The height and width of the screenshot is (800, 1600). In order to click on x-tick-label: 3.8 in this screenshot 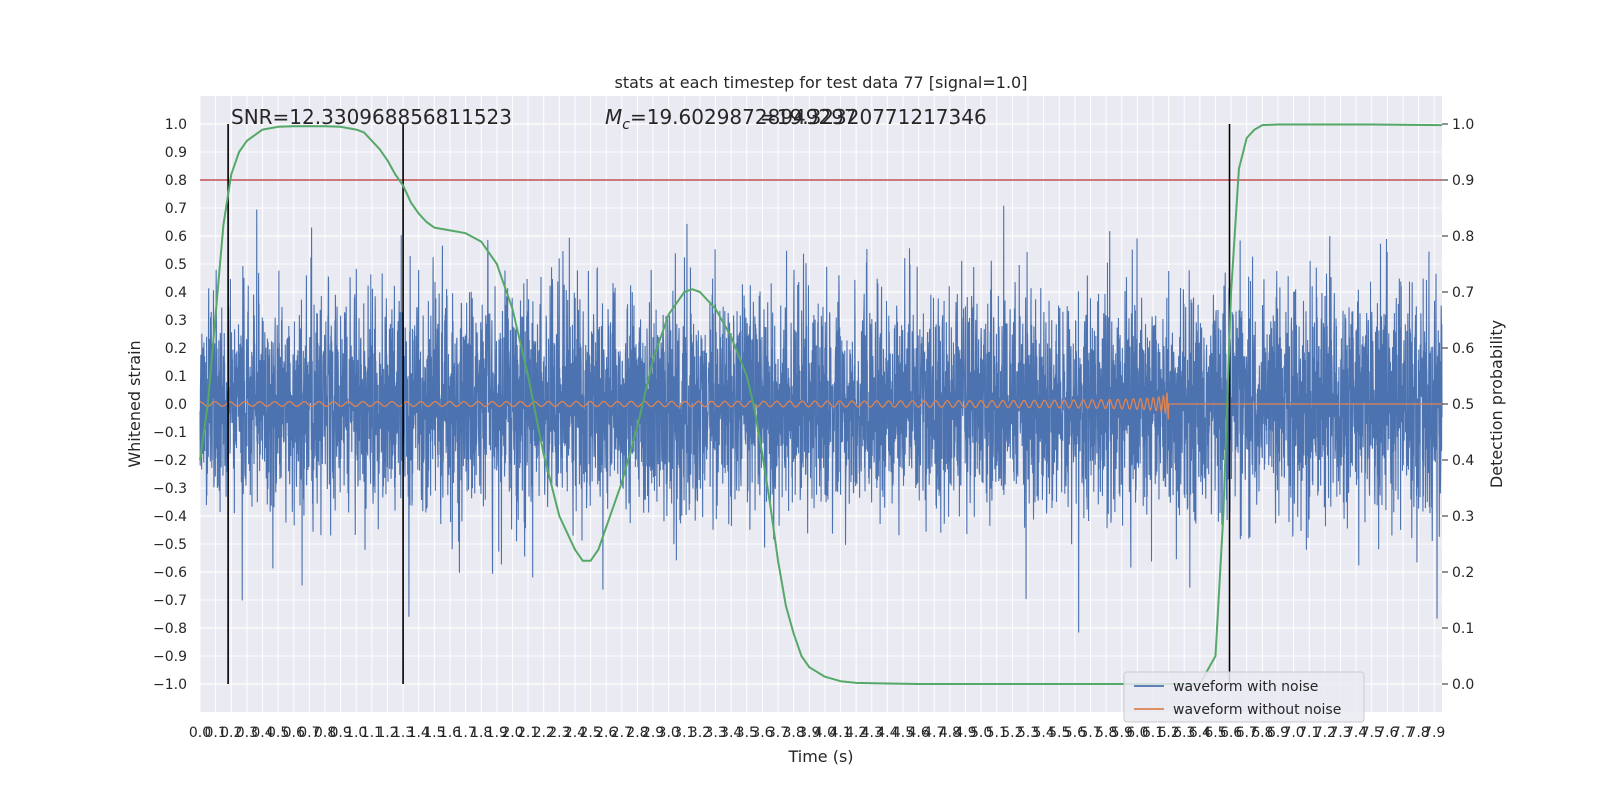, I will do `click(794, 733)`.